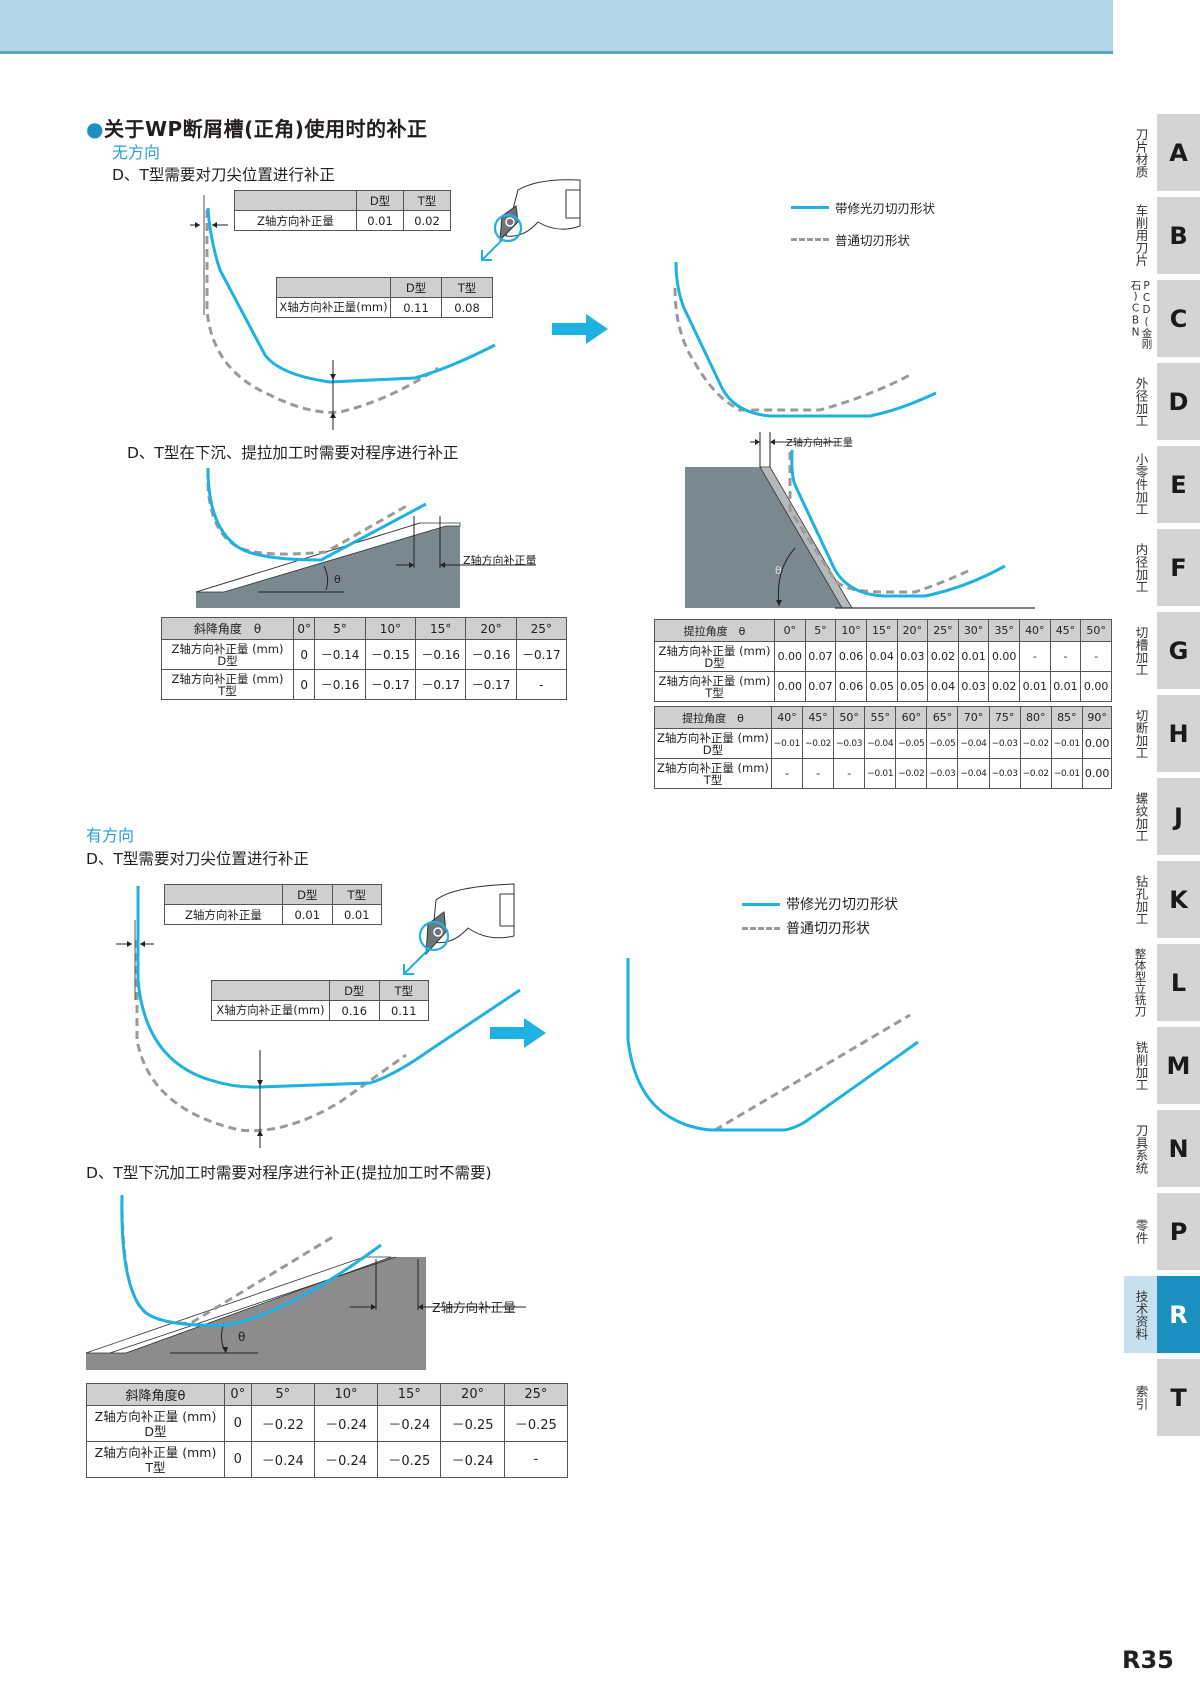 The image size is (1200, 1697). What do you see at coordinates (1162, 567) in the screenshot?
I see `sidebar-tab-f: 内径加工 F` at bounding box center [1162, 567].